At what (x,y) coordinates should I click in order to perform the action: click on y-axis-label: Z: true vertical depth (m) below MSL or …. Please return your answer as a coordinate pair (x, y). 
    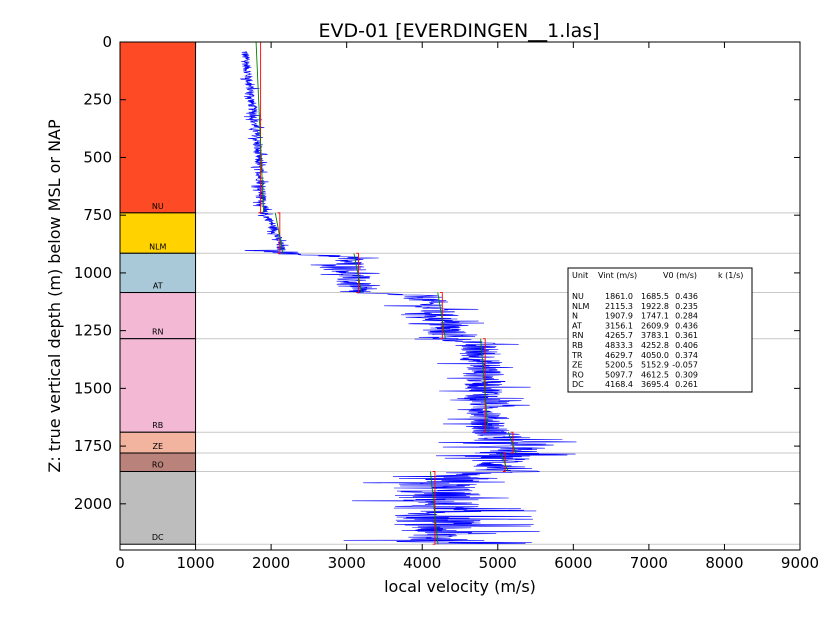
    Looking at the image, I should click on (54, 296).